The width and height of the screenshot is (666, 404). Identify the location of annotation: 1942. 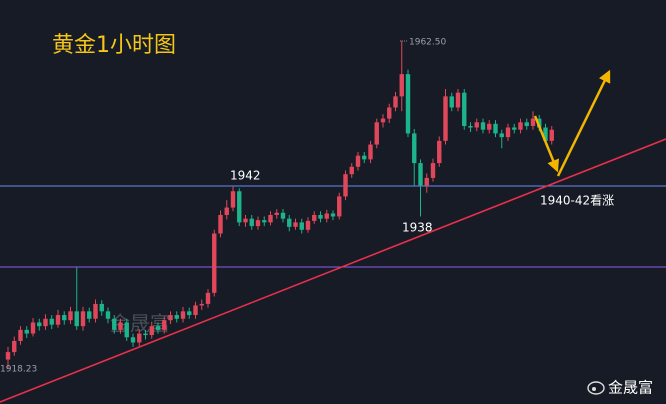
(245, 176).